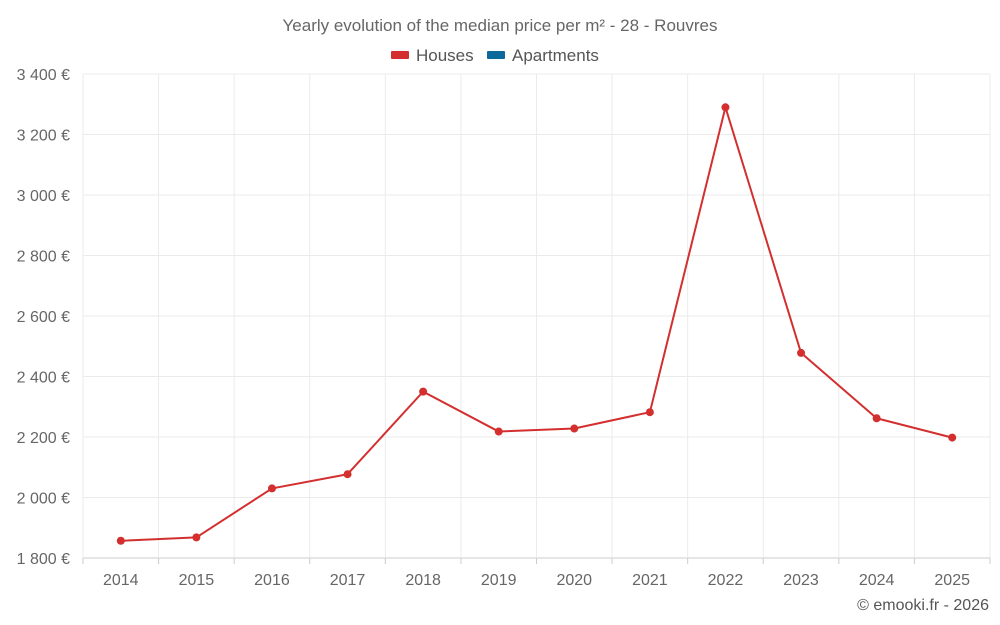 This screenshot has width=1000, height=625. Describe the element at coordinates (555, 55) in the screenshot. I see `legend-label-apartments: Apartments` at that location.